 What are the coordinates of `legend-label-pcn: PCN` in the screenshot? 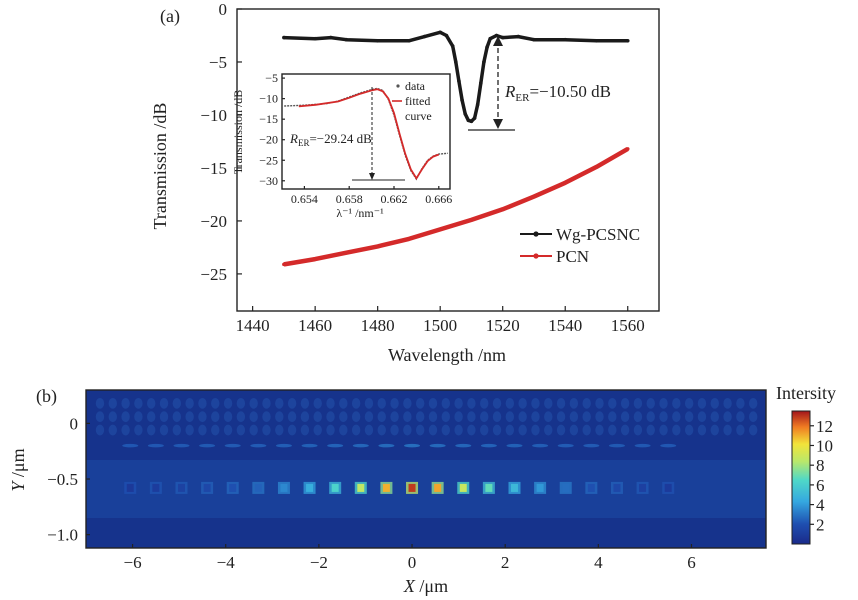 It's located at (572, 256).